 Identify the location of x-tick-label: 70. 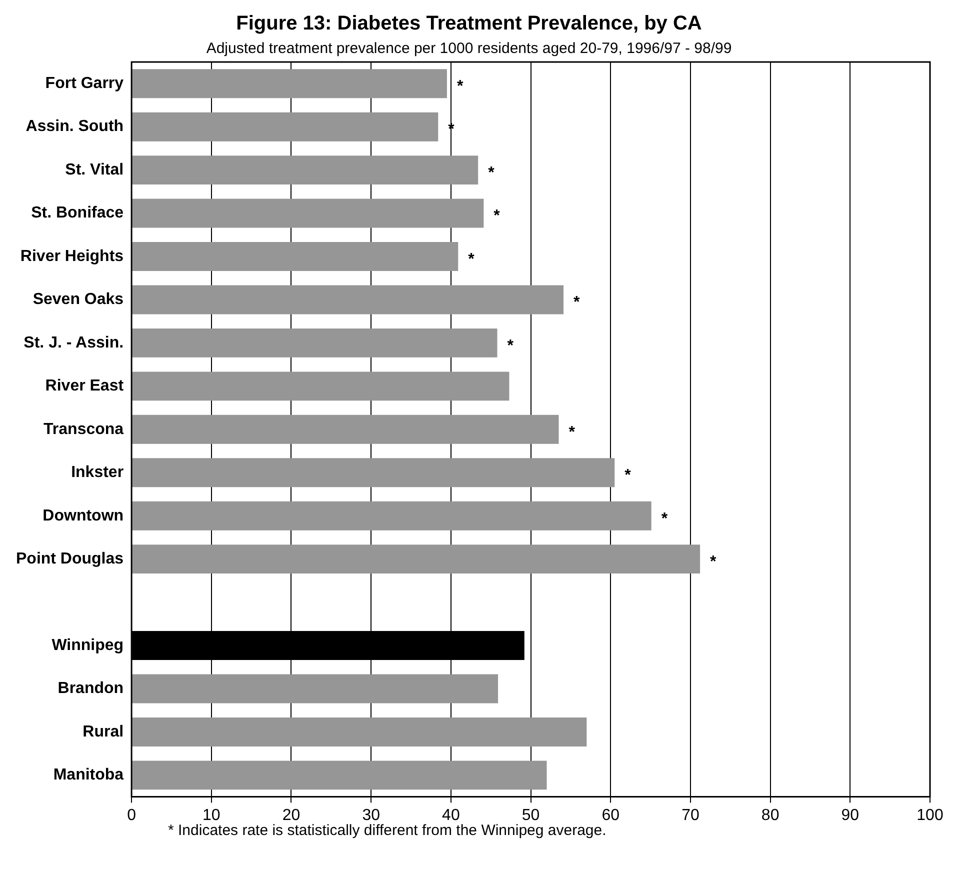
(691, 815).